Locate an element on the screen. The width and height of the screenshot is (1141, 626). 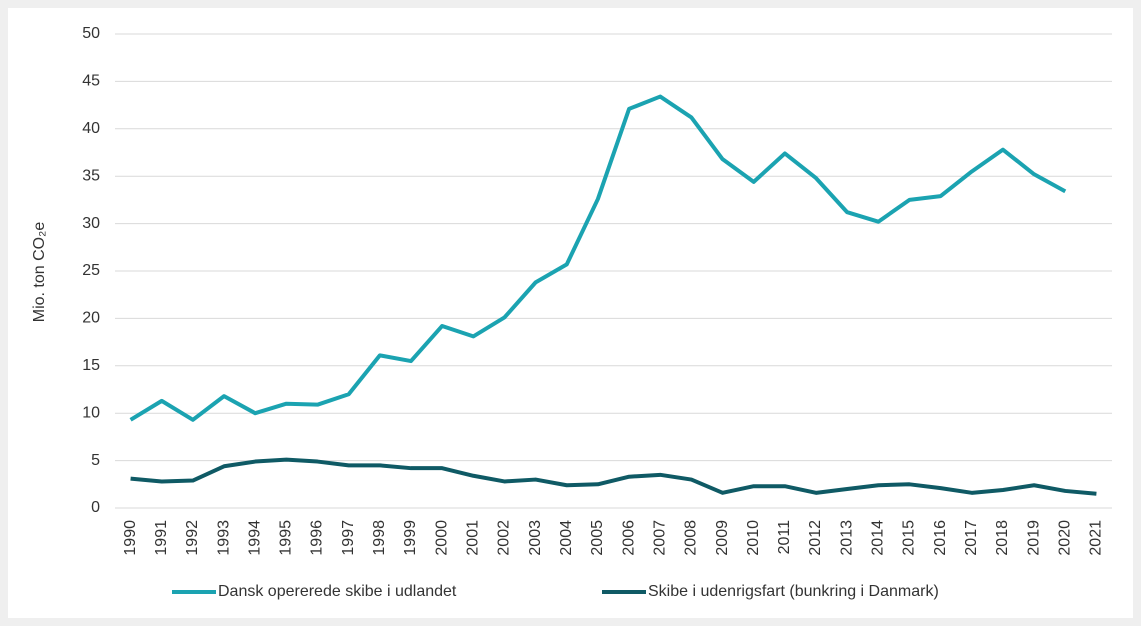
x-tick-label: 2016 is located at coordinates (940, 538).